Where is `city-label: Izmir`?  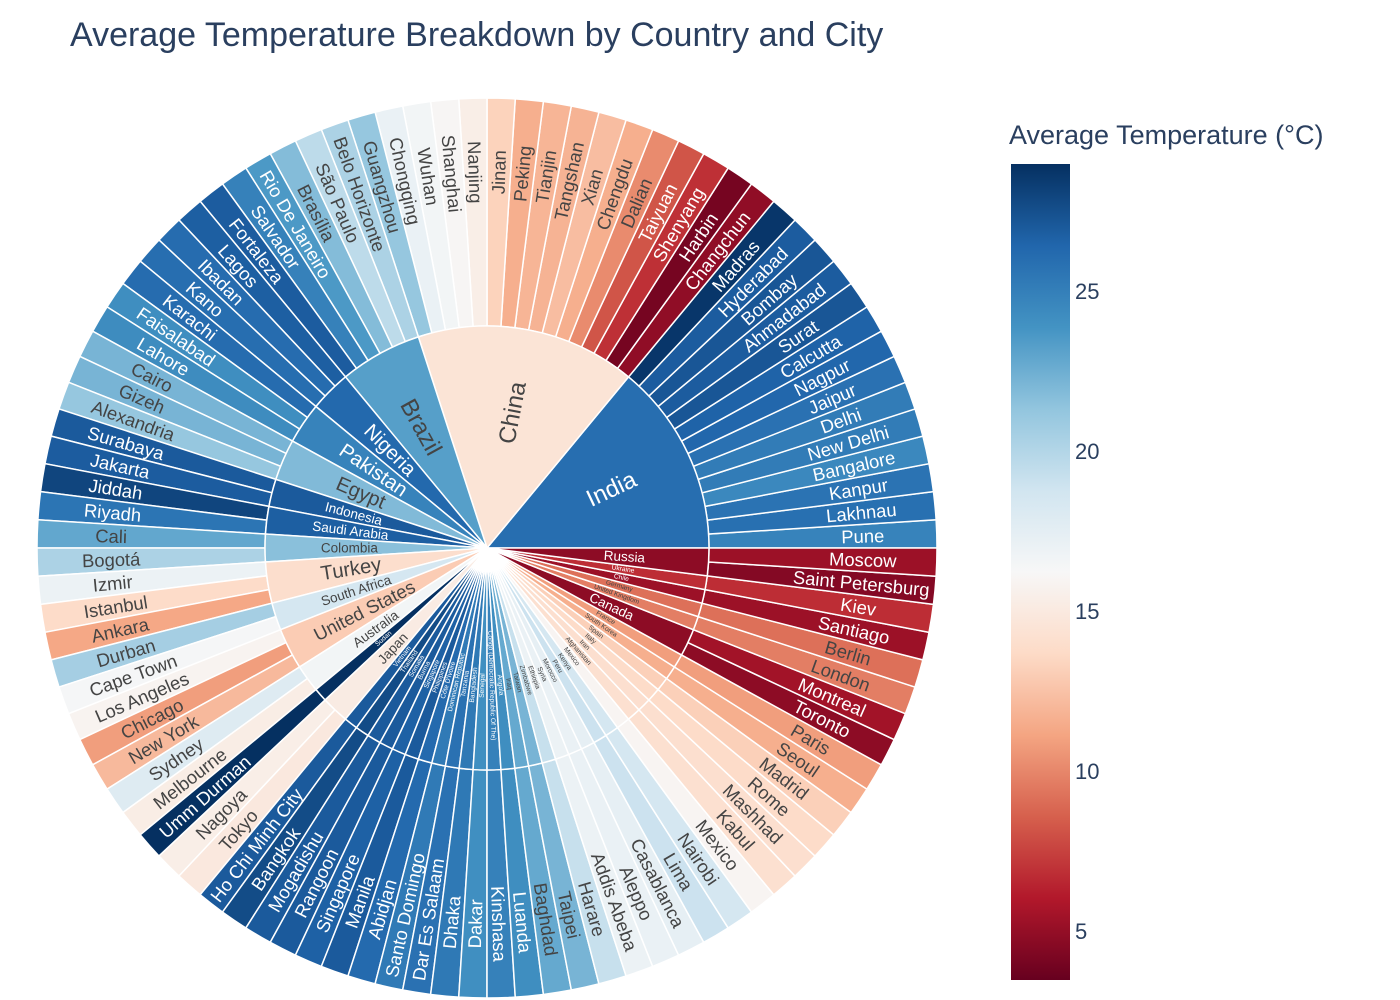
city-label: Izmir is located at coordinates (113, 583).